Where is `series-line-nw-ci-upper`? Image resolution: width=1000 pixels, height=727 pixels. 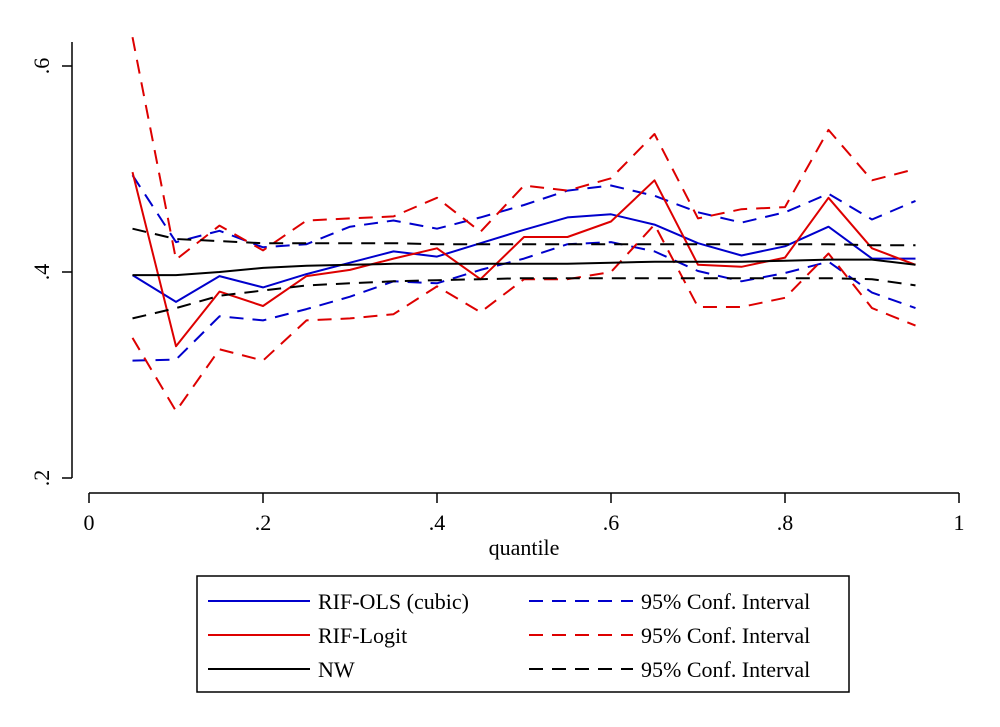 series-line-nw-ci-upper is located at coordinates (524, 237).